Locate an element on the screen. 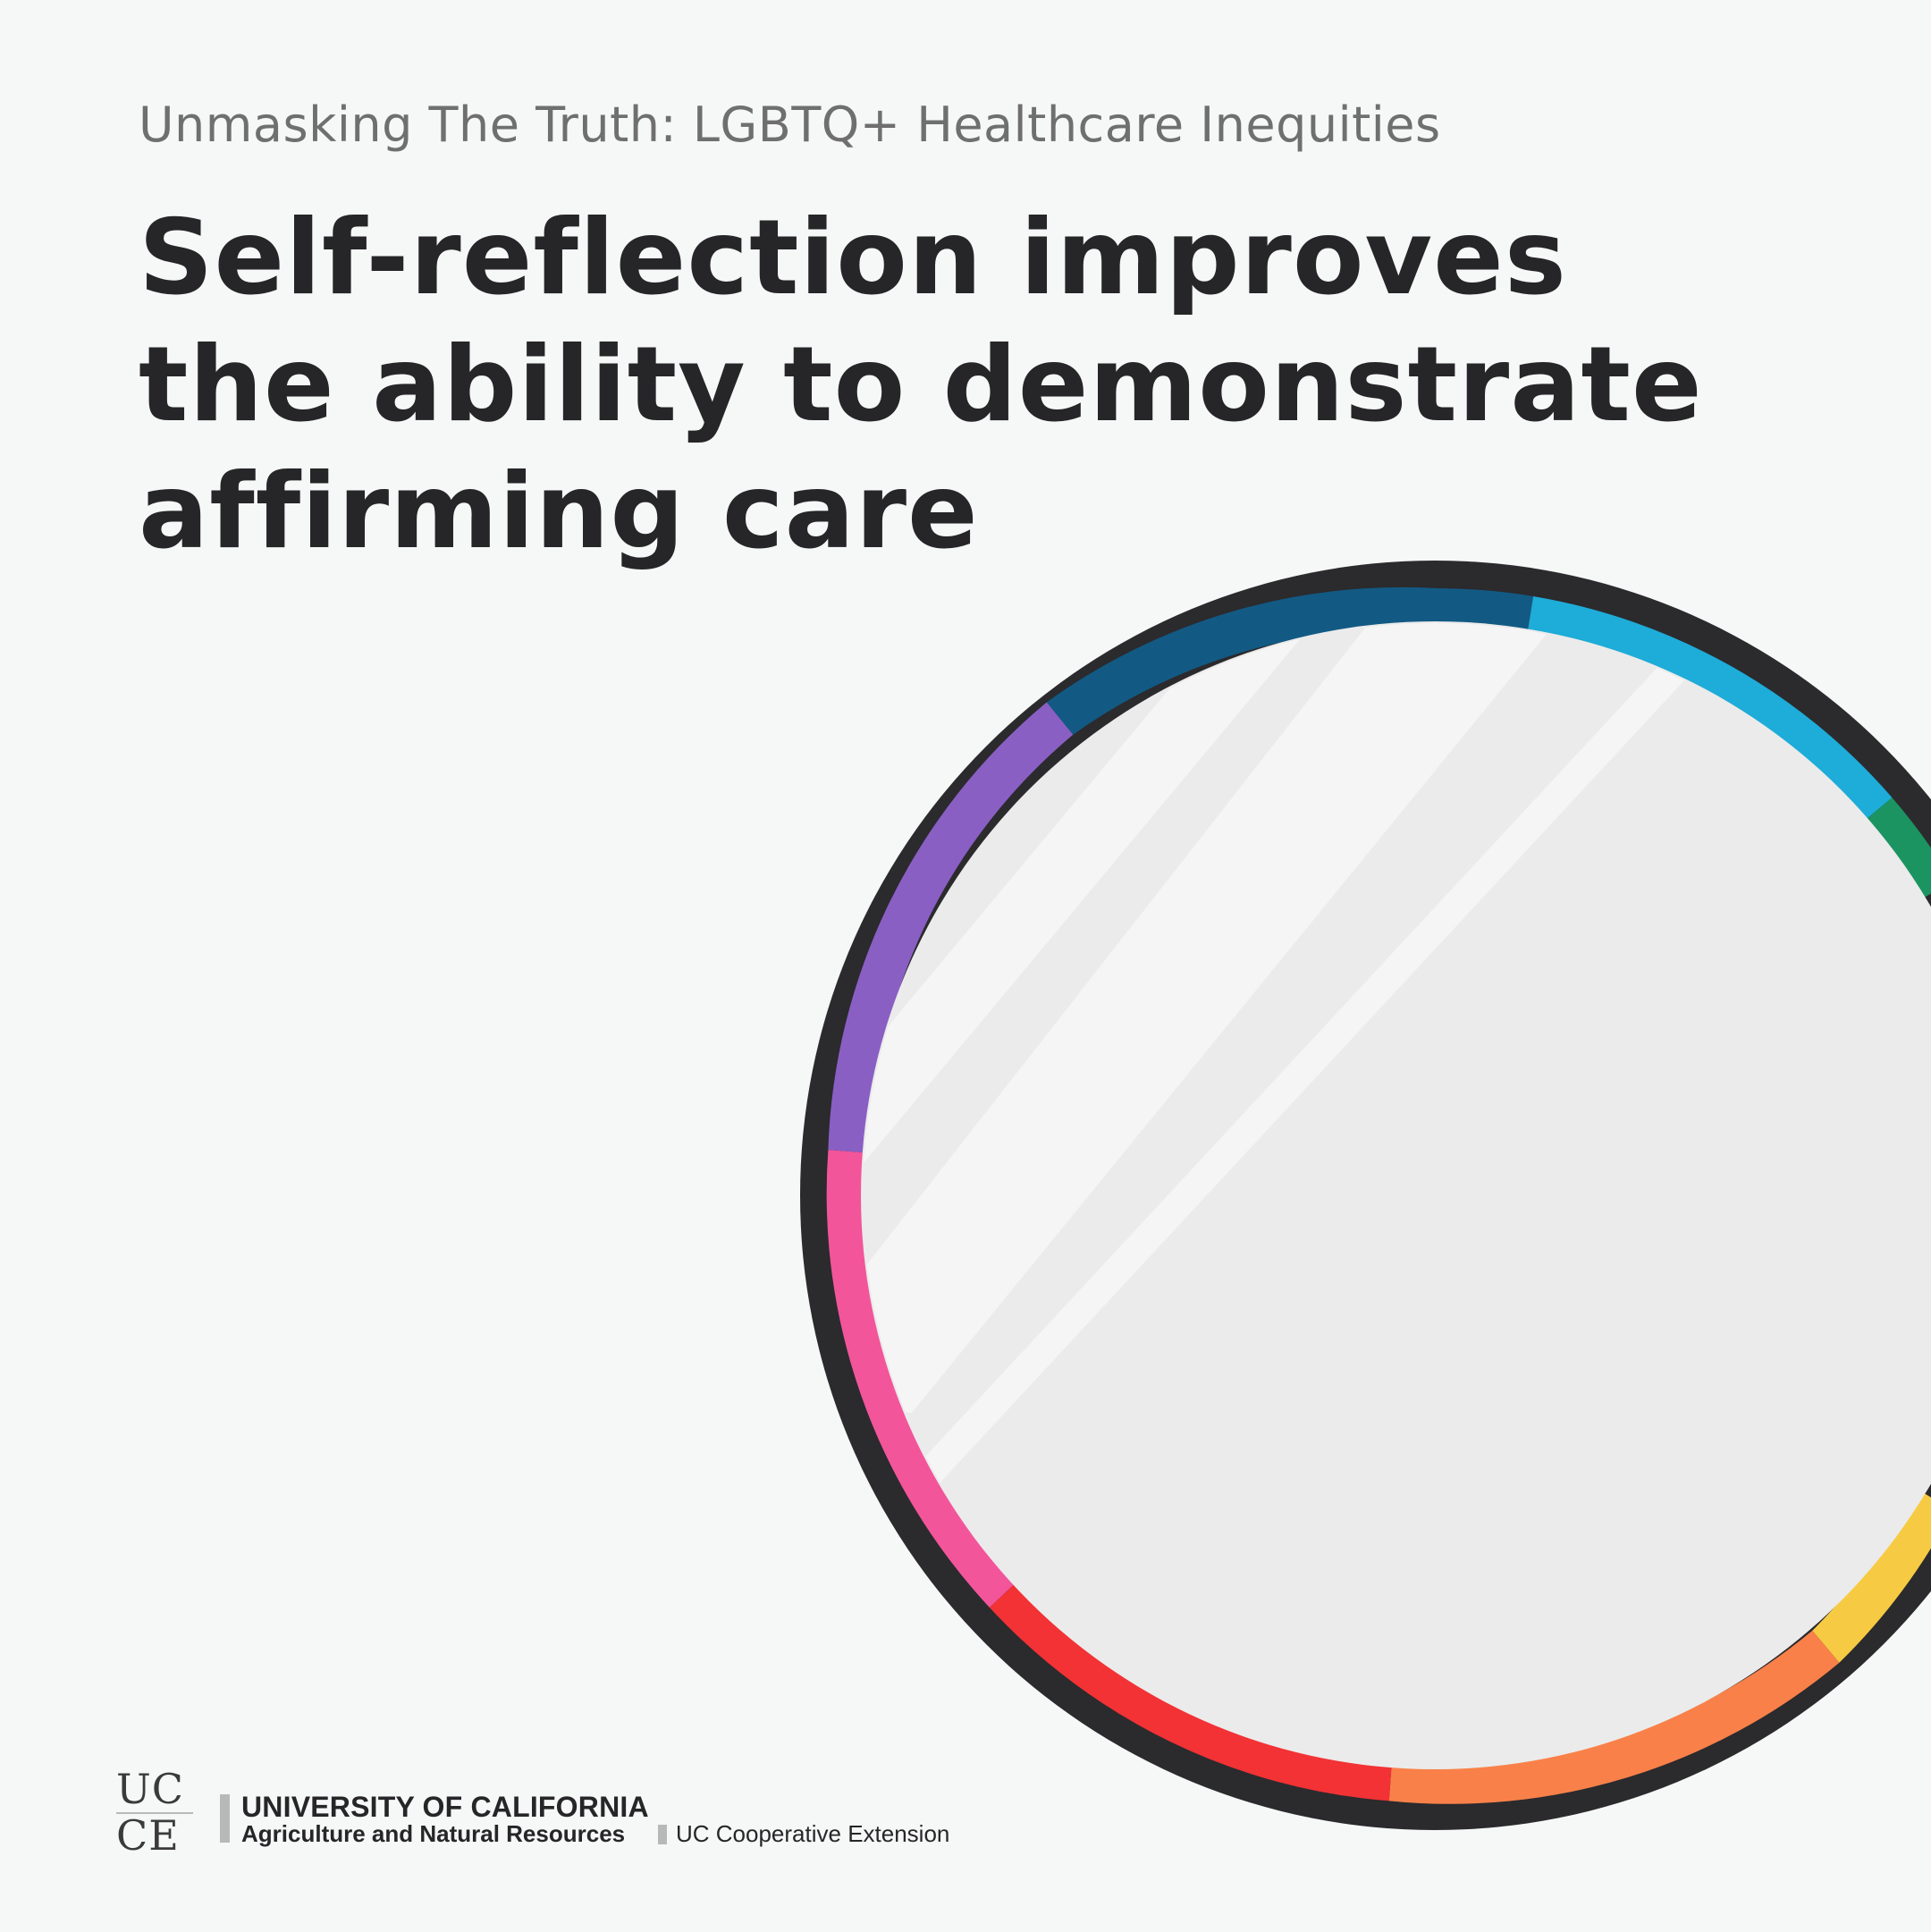 This screenshot has width=1931, height=1932. program-divider is located at coordinates (662, 1834).